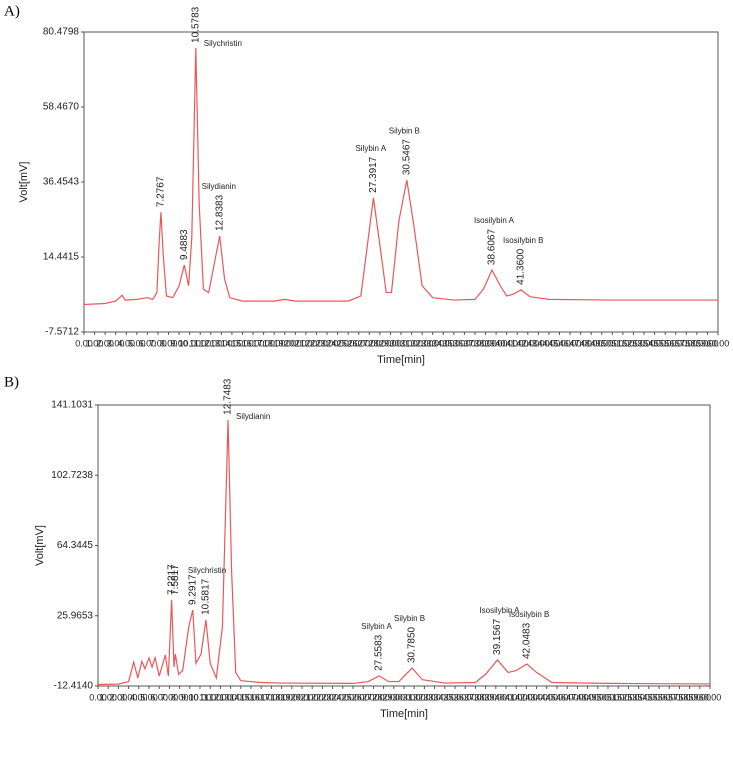 This screenshot has width=733, height=757. I want to click on x-tick-label: 54.00, so click(654, 343).